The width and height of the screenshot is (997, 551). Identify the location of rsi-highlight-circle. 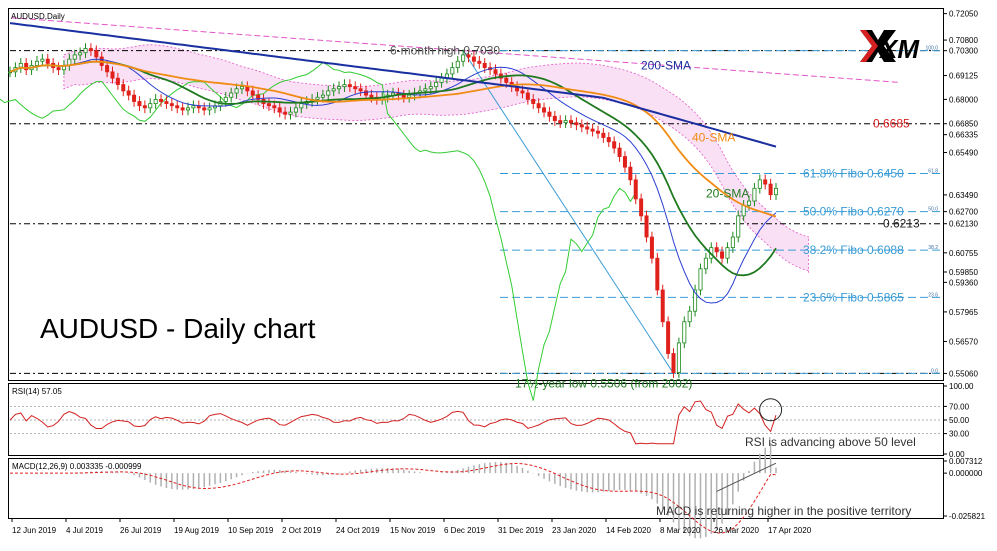
(771, 410).